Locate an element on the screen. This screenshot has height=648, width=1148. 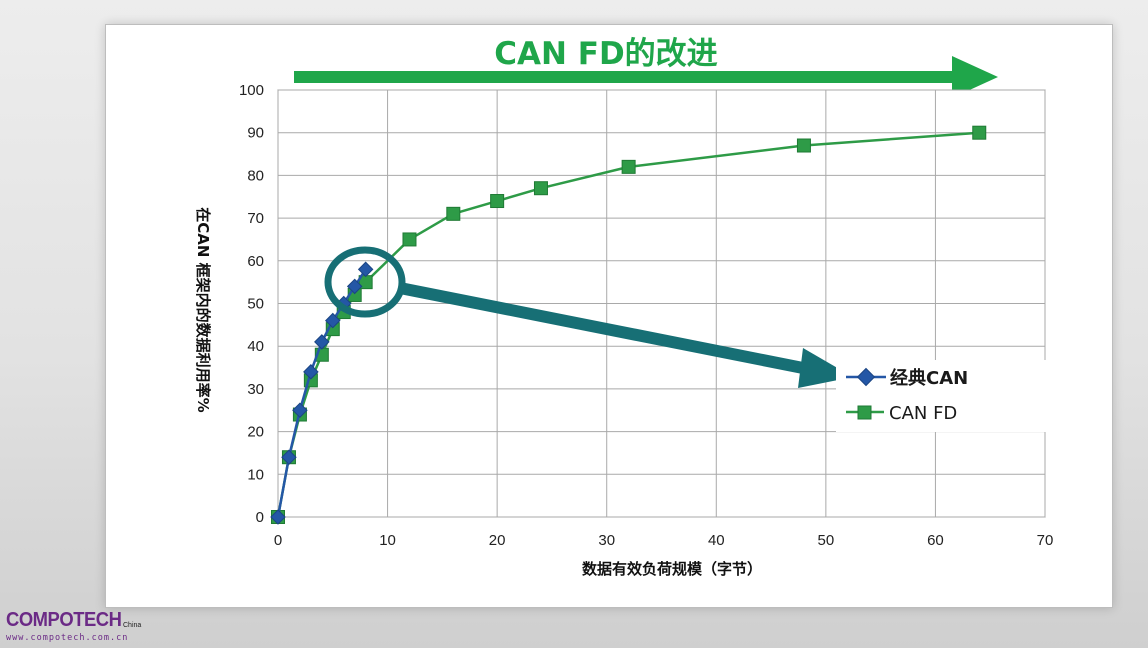
legend-label-can-fd: CAN FD is located at coordinates (923, 413).